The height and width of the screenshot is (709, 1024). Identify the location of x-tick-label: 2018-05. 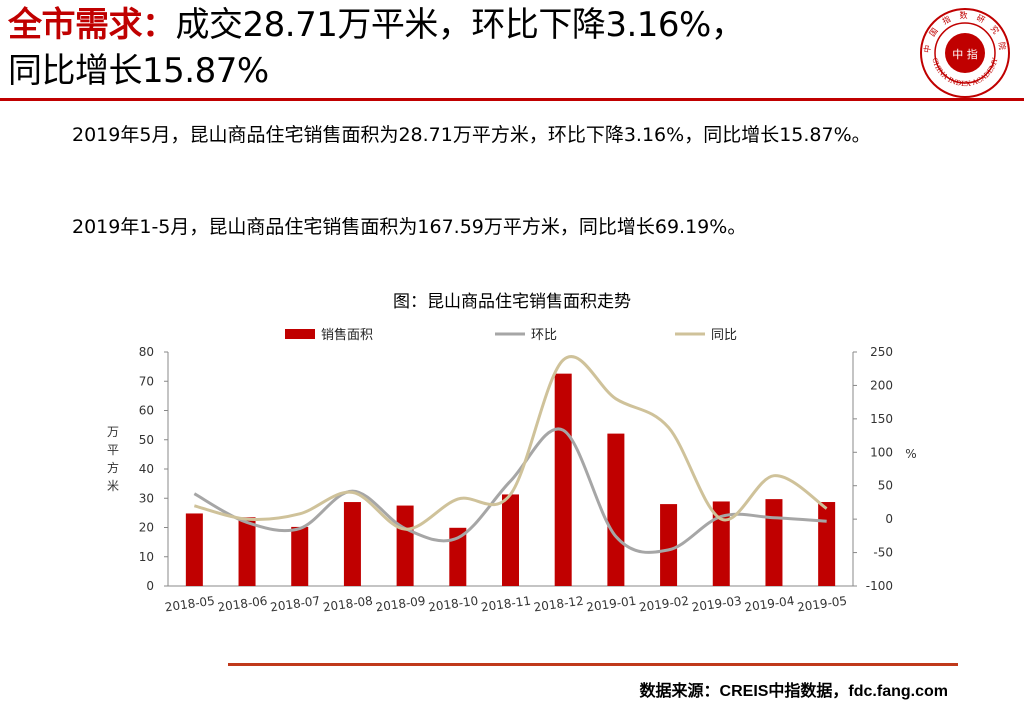
(190, 604).